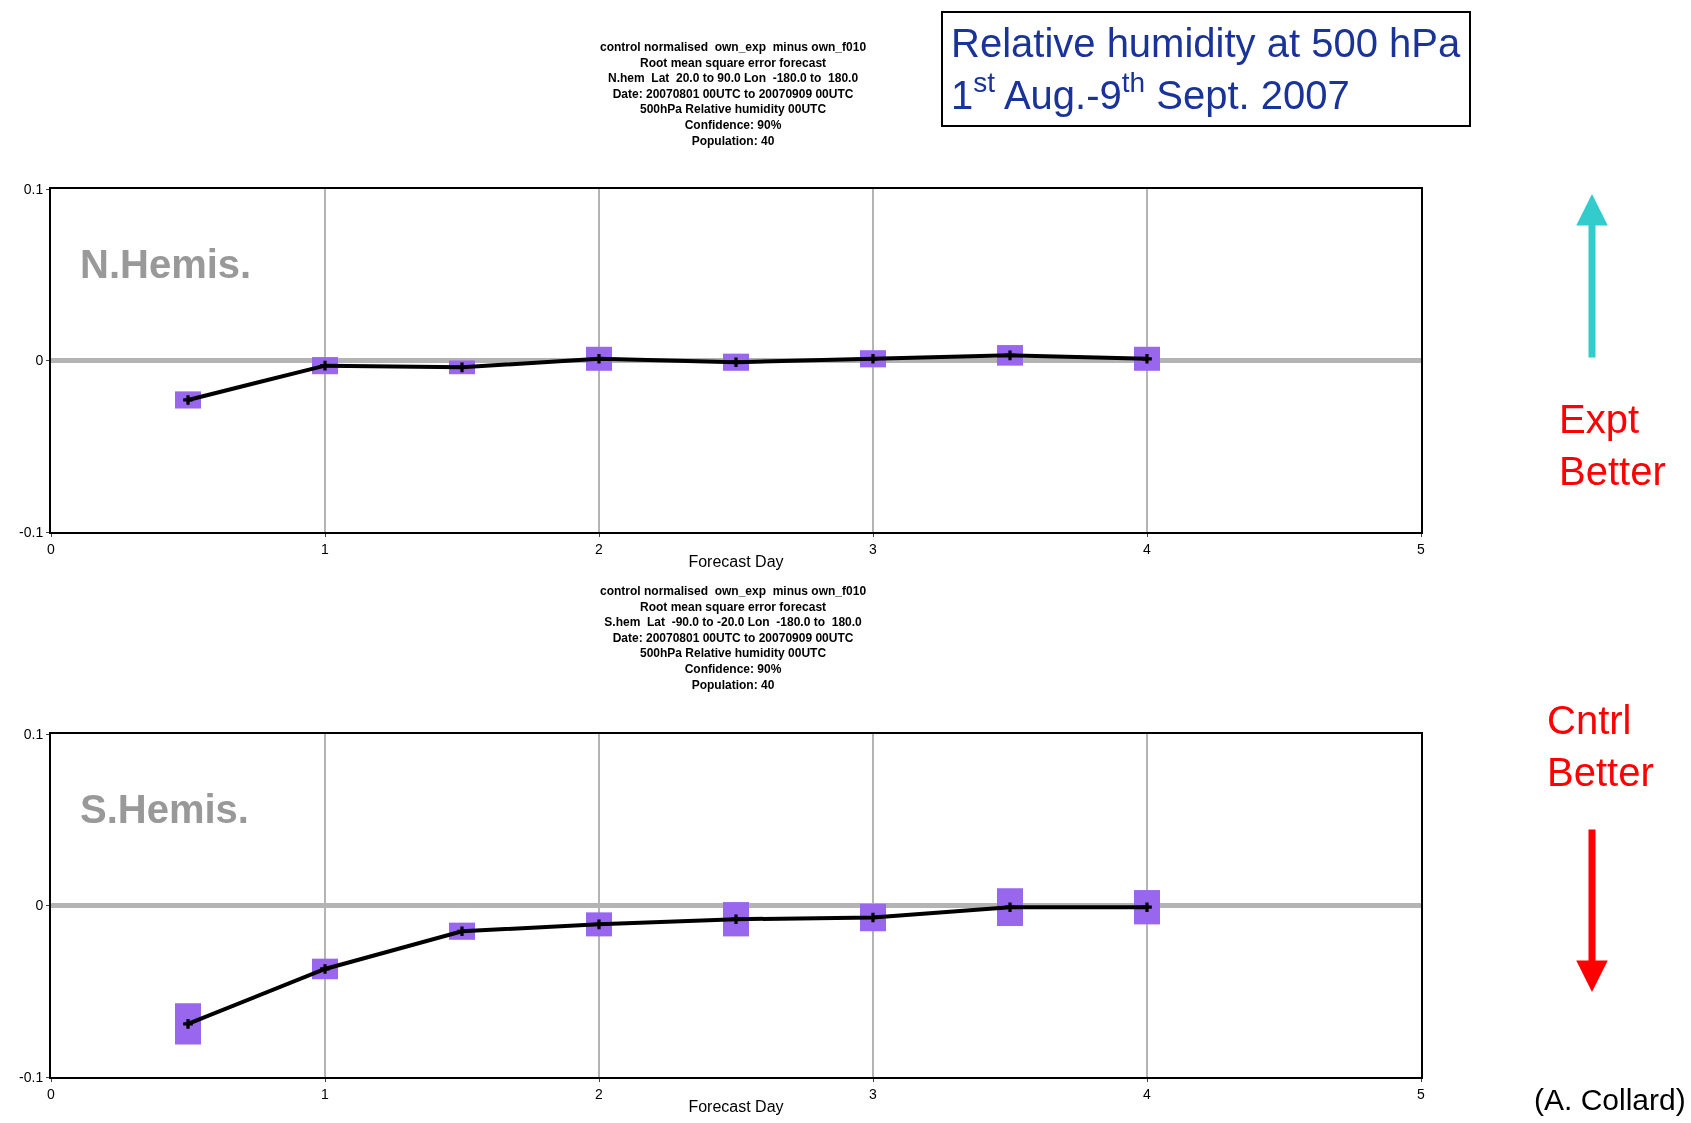  What do you see at coordinates (1610, 1099) in the screenshot?
I see `text: (A. Collard)` at bounding box center [1610, 1099].